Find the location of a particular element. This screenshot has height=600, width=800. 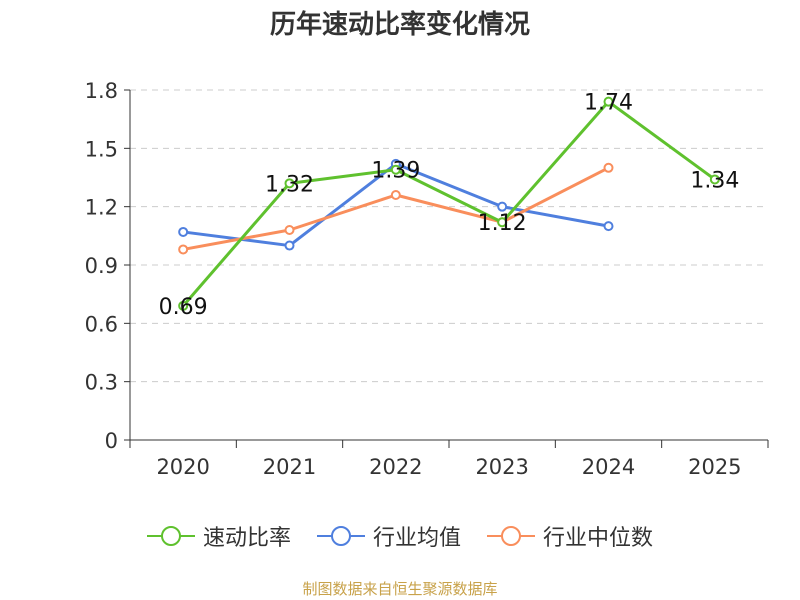

legend-label-industry-mean: 行业均值 is located at coordinates (416, 538).